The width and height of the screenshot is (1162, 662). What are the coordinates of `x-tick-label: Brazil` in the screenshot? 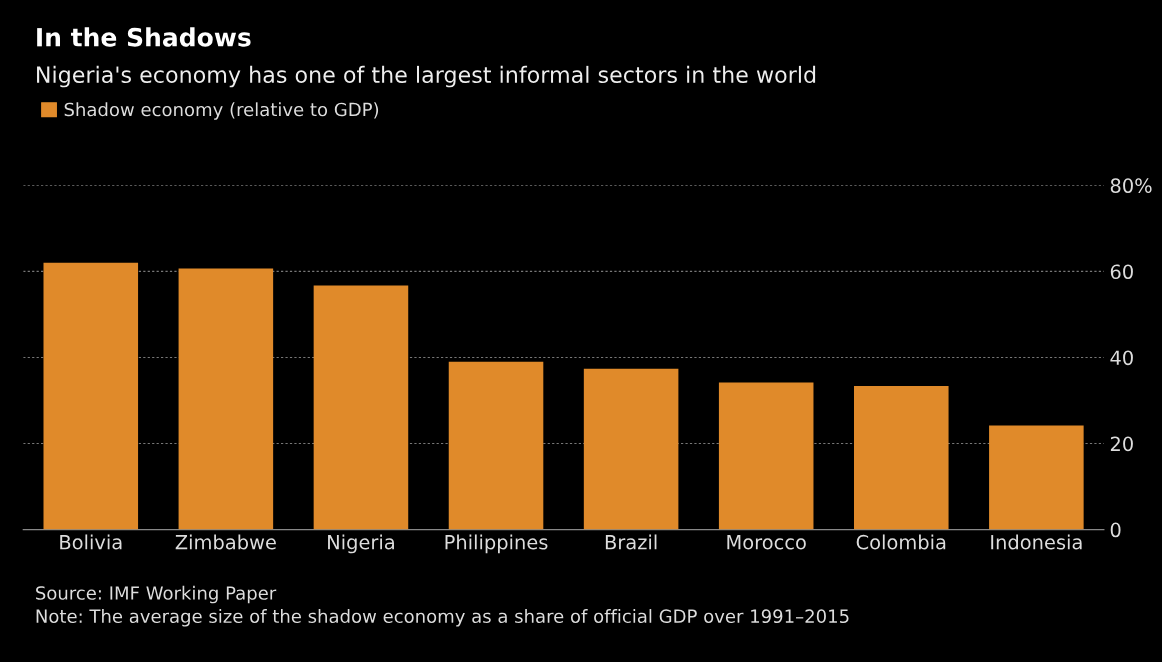 It's located at (631, 542).